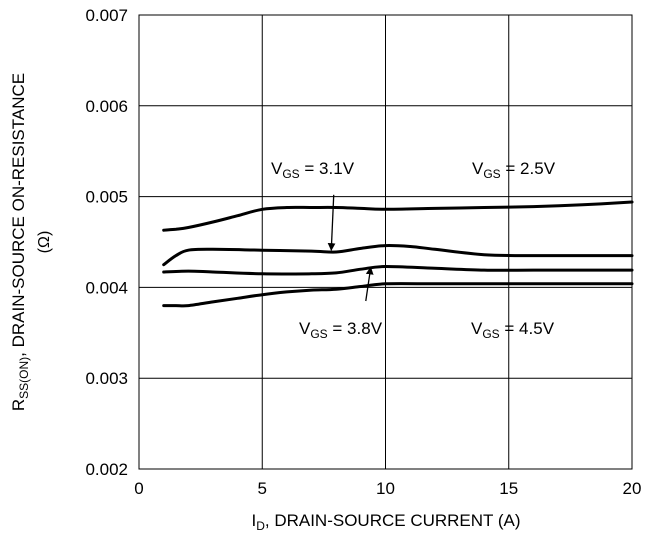  Describe the element at coordinates (106, 197) in the screenshot. I see `y-tick-label: 0.005` at that location.